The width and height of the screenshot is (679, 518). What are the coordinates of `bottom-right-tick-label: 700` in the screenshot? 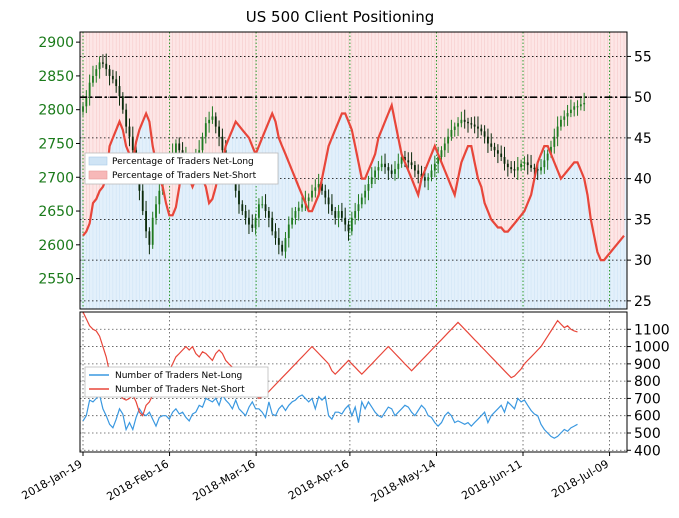 It's located at (647, 399).